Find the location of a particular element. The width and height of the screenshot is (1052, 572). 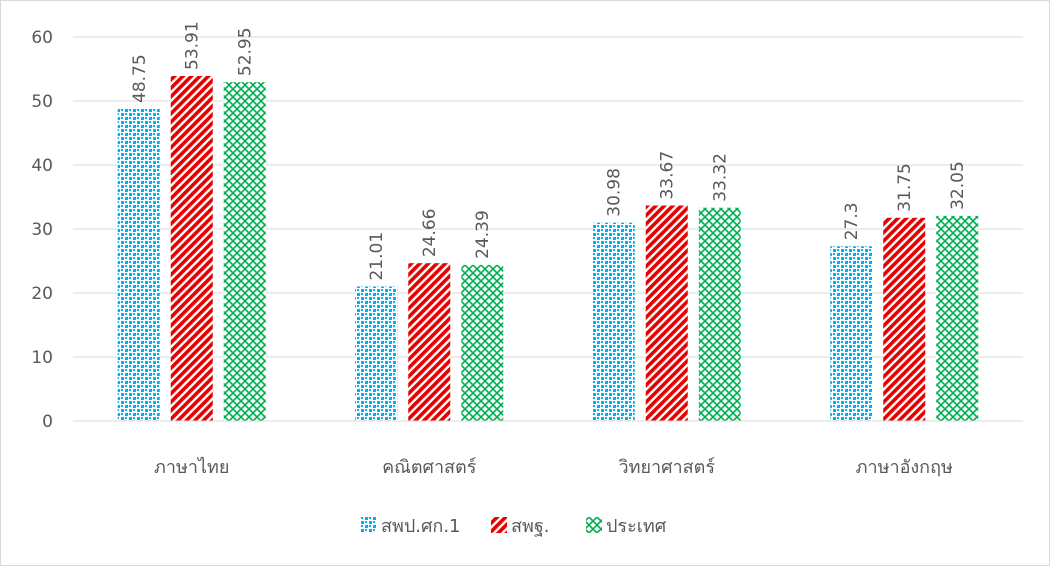

data-label: 52.95 is located at coordinates (246, 51).